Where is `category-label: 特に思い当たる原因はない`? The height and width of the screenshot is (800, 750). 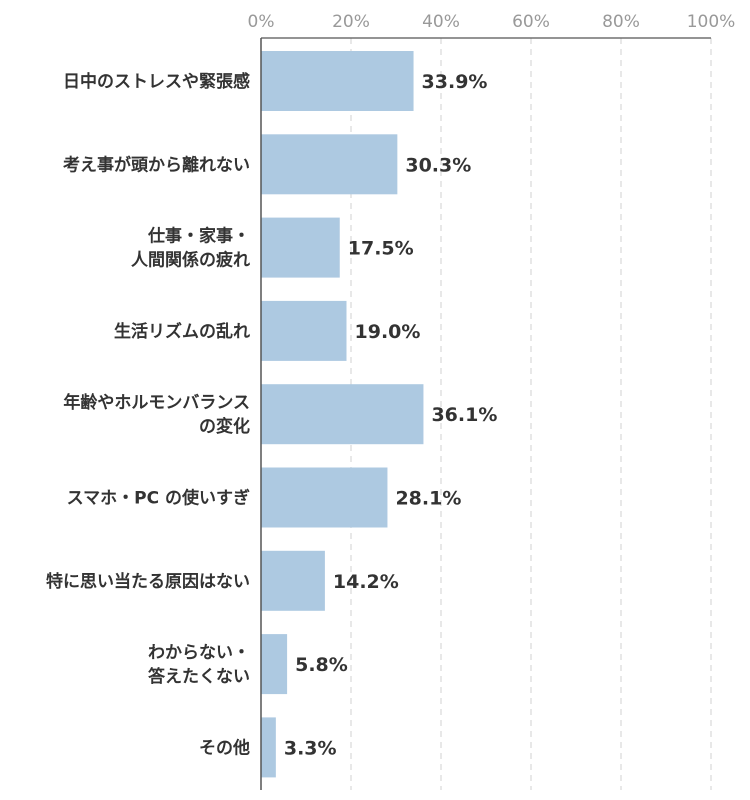
category-label: 特に思い当たる原因はない is located at coordinates (148, 581).